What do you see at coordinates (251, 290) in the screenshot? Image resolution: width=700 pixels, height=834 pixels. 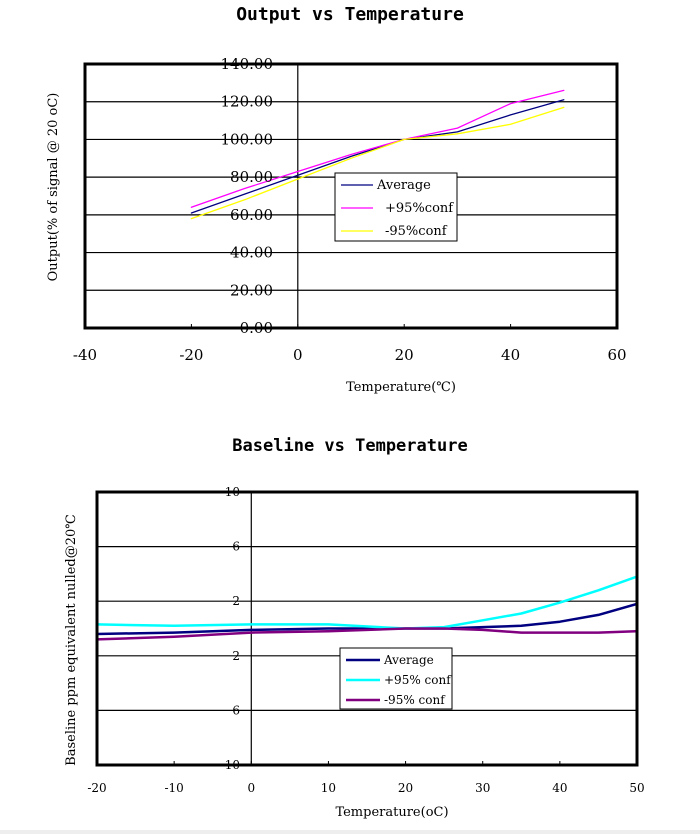 I see `y-tick-label: 20.00` at bounding box center [251, 290].